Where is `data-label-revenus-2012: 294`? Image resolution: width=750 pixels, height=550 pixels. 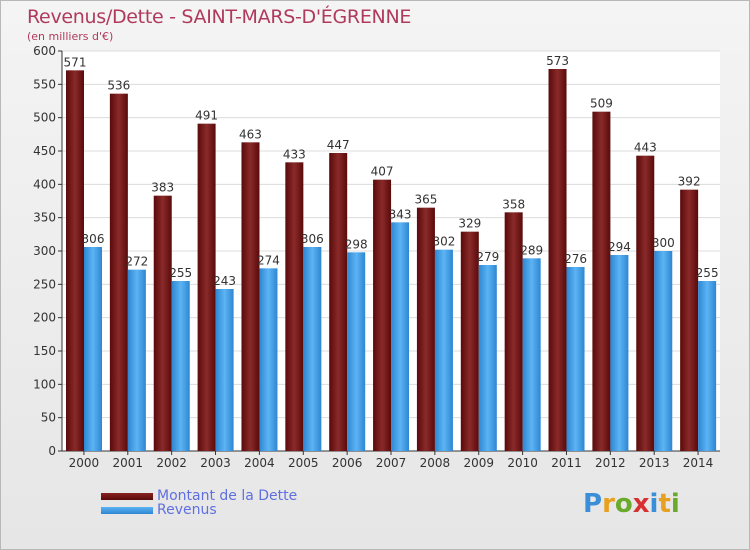
data-label-revenus-2012: 294 is located at coordinates (619, 247).